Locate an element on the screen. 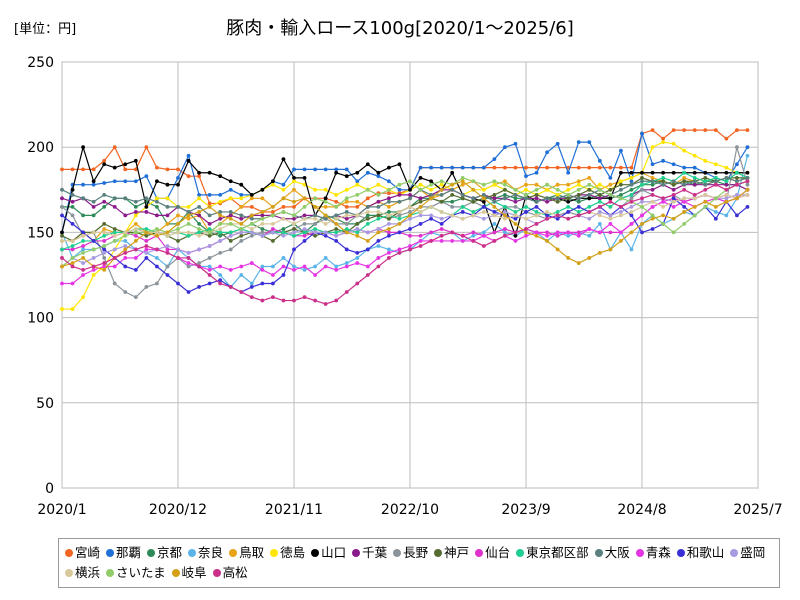  legend-label: 那覇 is located at coordinates (129, 552).